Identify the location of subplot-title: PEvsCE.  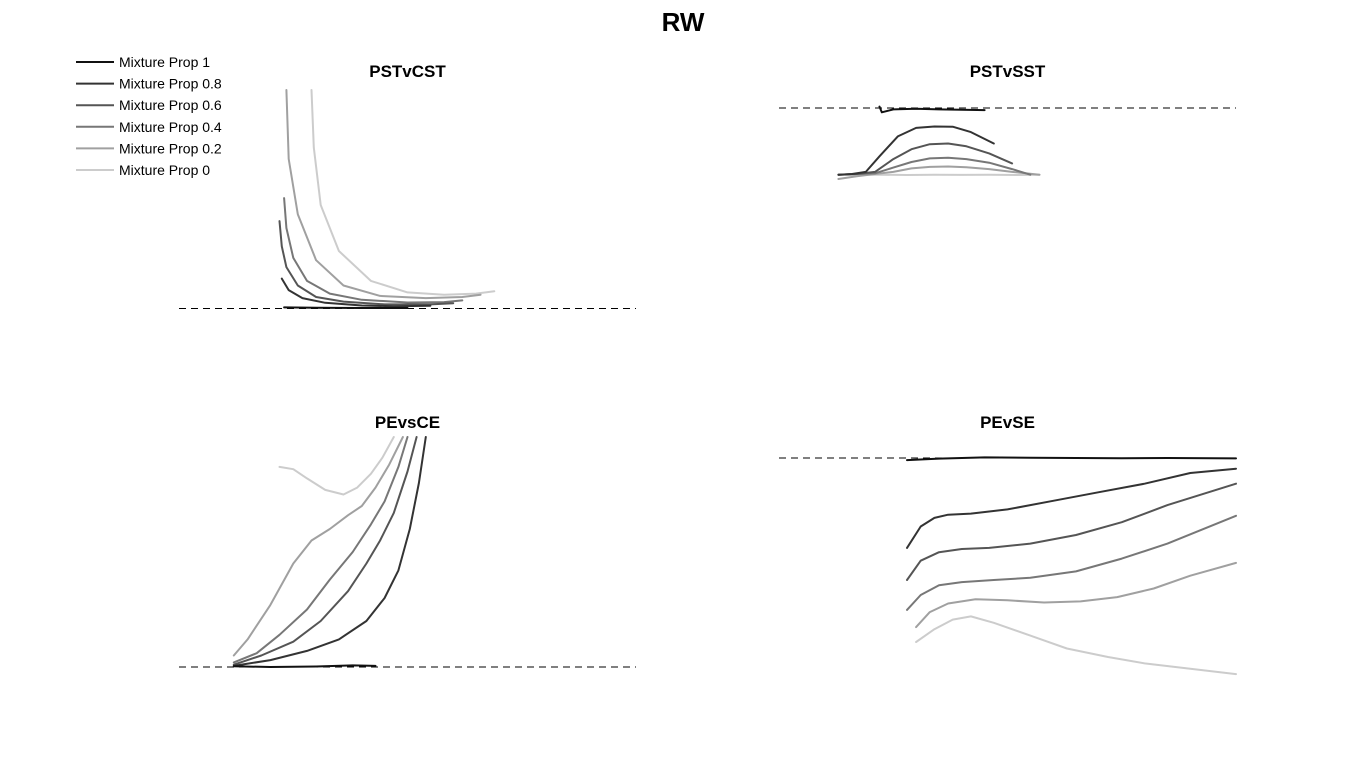
(407, 422).